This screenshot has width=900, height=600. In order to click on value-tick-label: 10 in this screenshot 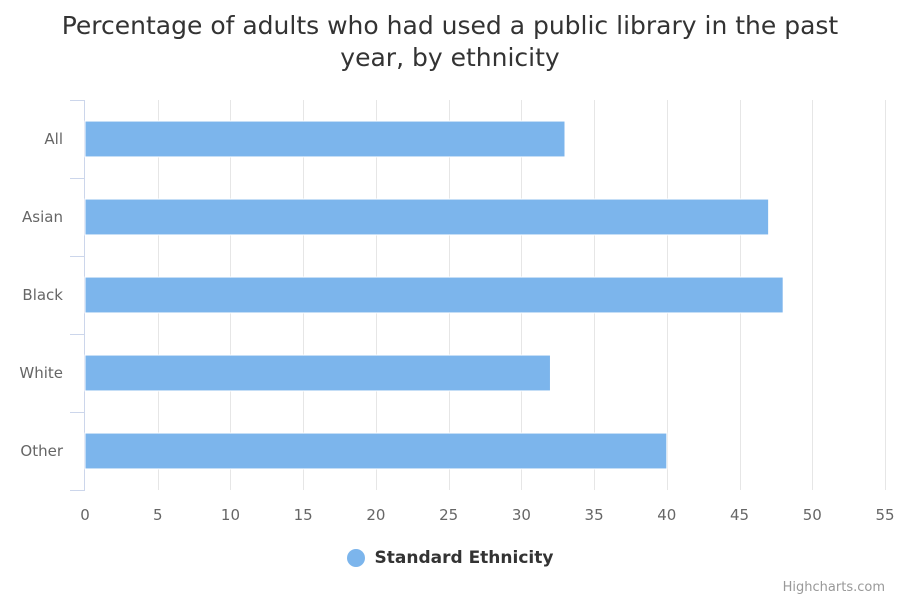, I will do `click(230, 515)`.